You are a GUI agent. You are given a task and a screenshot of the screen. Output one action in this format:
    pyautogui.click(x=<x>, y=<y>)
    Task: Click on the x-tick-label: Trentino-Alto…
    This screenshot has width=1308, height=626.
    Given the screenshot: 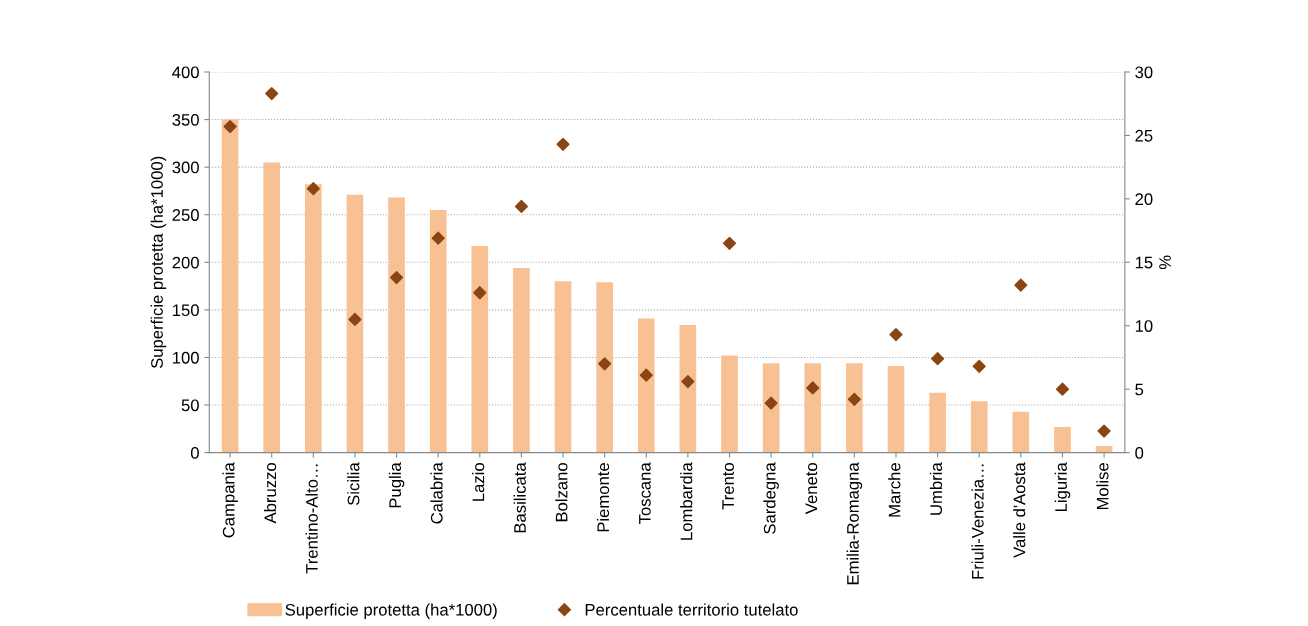 What is the action you would take?
    pyautogui.click(x=311, y=519)
    